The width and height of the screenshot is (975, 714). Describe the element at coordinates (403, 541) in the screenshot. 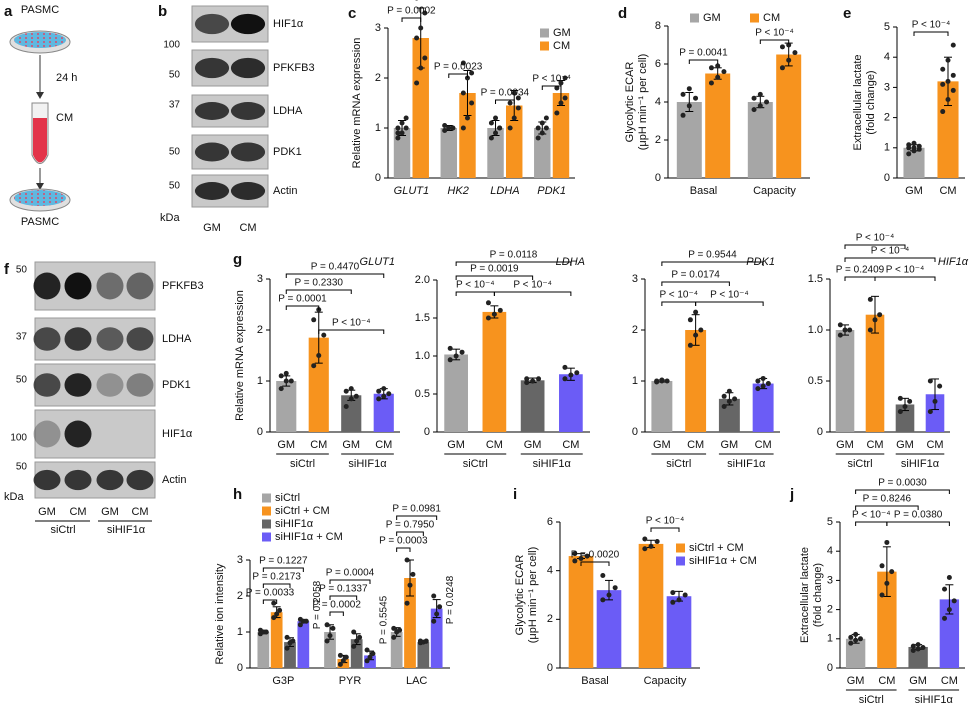

I see `p-value: P = 0.0003` at that location.